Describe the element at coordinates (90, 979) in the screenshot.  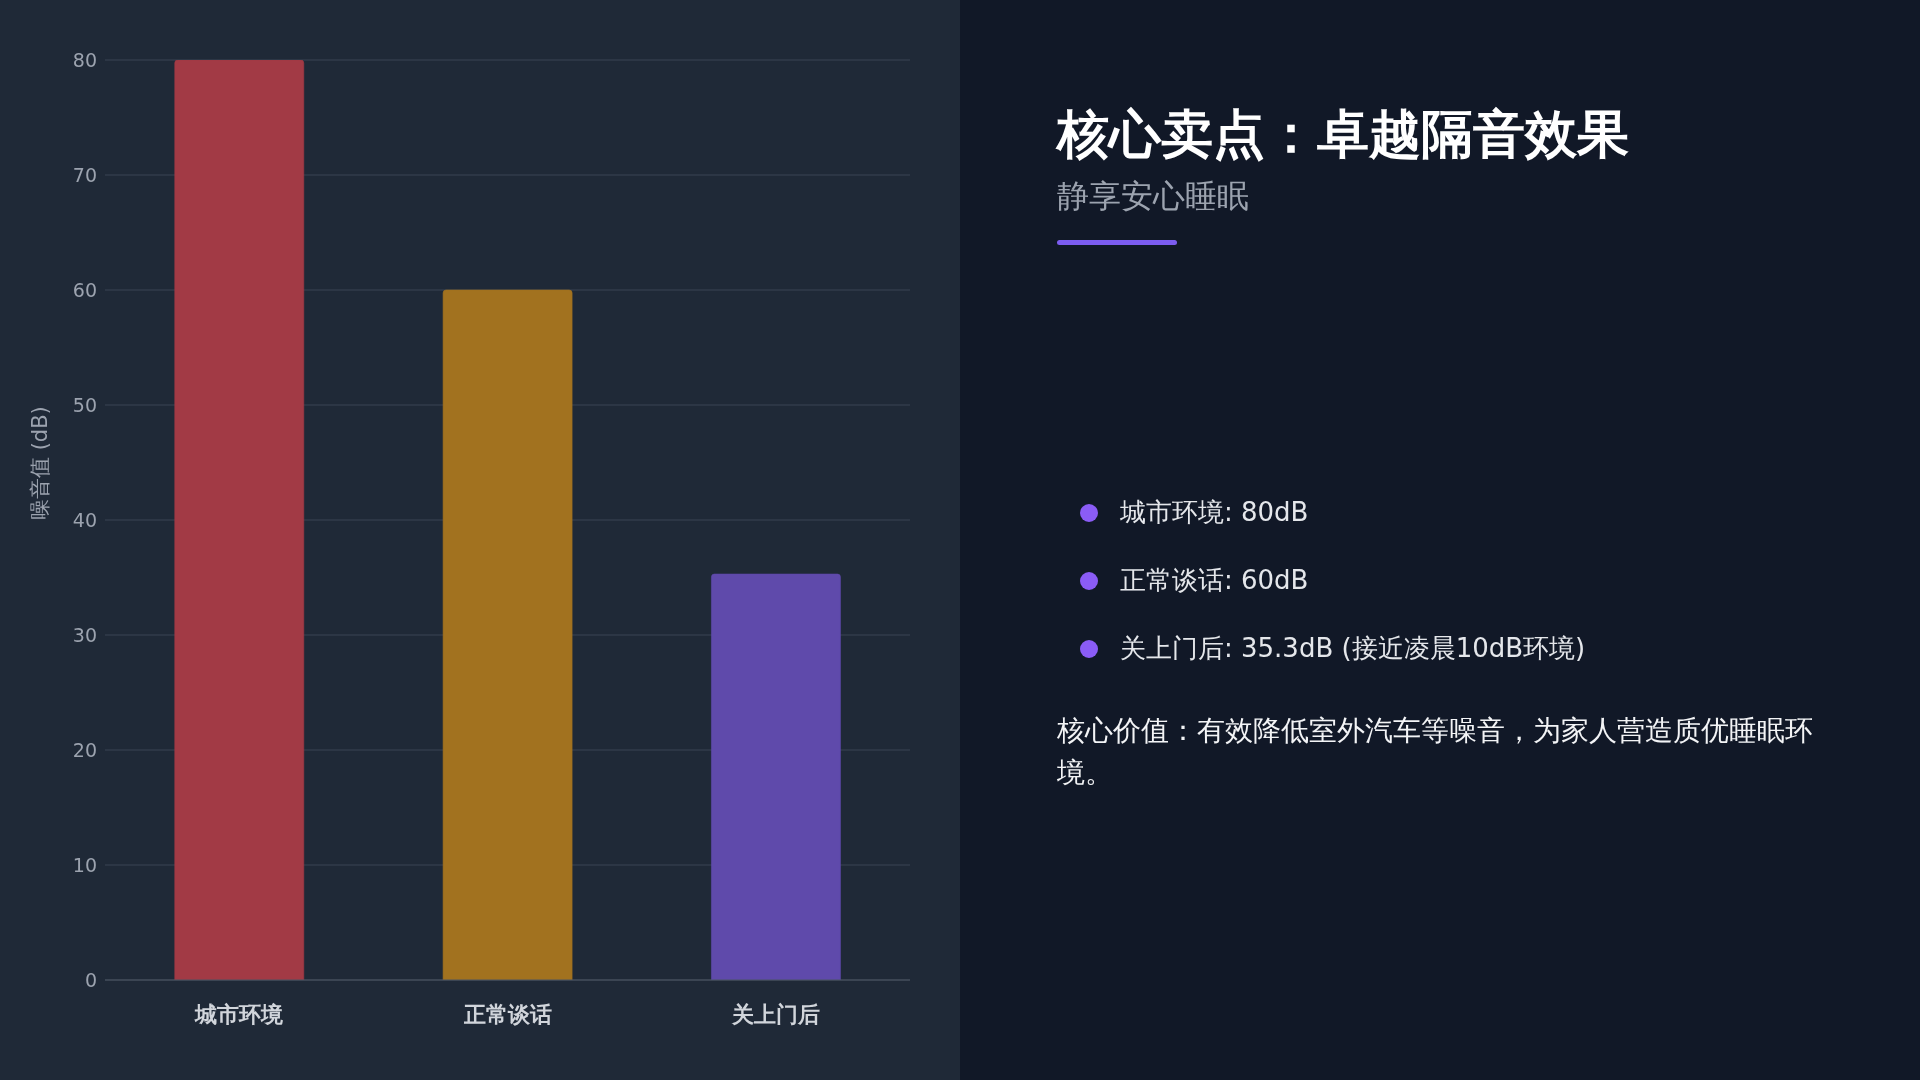
I see `y-tick-label: 0` at that location.